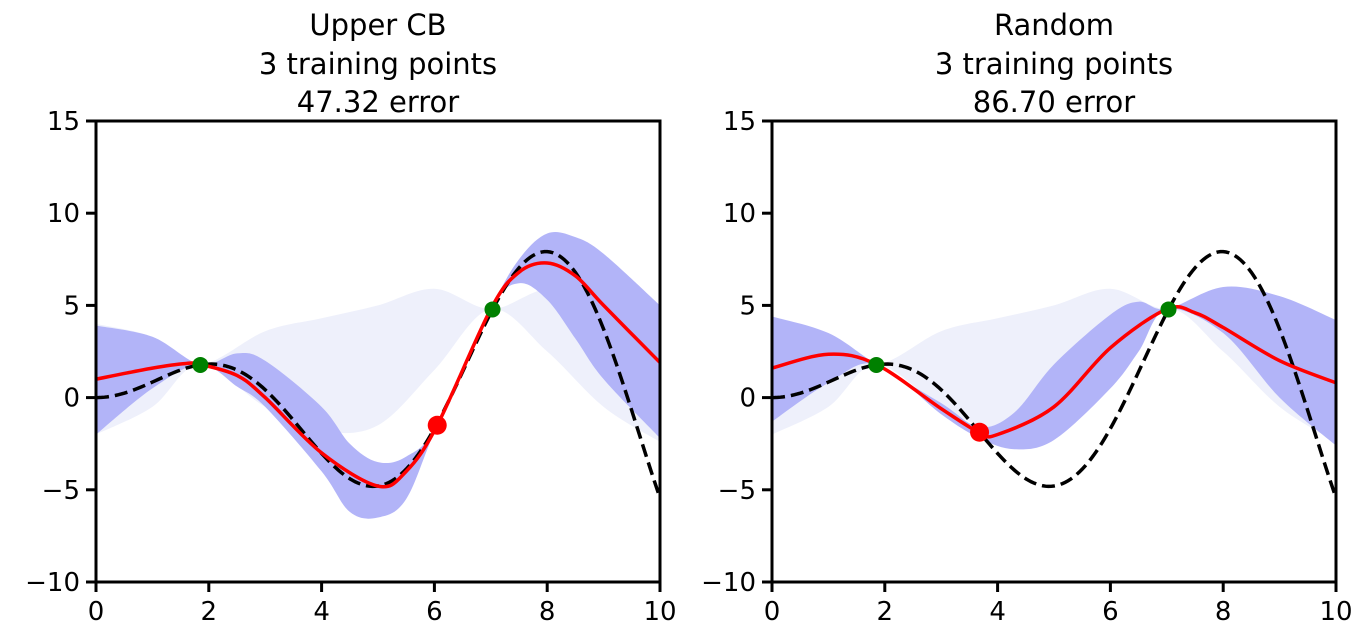 This screenshot has width=1365, height=643. Describe the element at coordinates (377, 25) in the screenshot. I see `title-line-1: Upper CB` at that location.